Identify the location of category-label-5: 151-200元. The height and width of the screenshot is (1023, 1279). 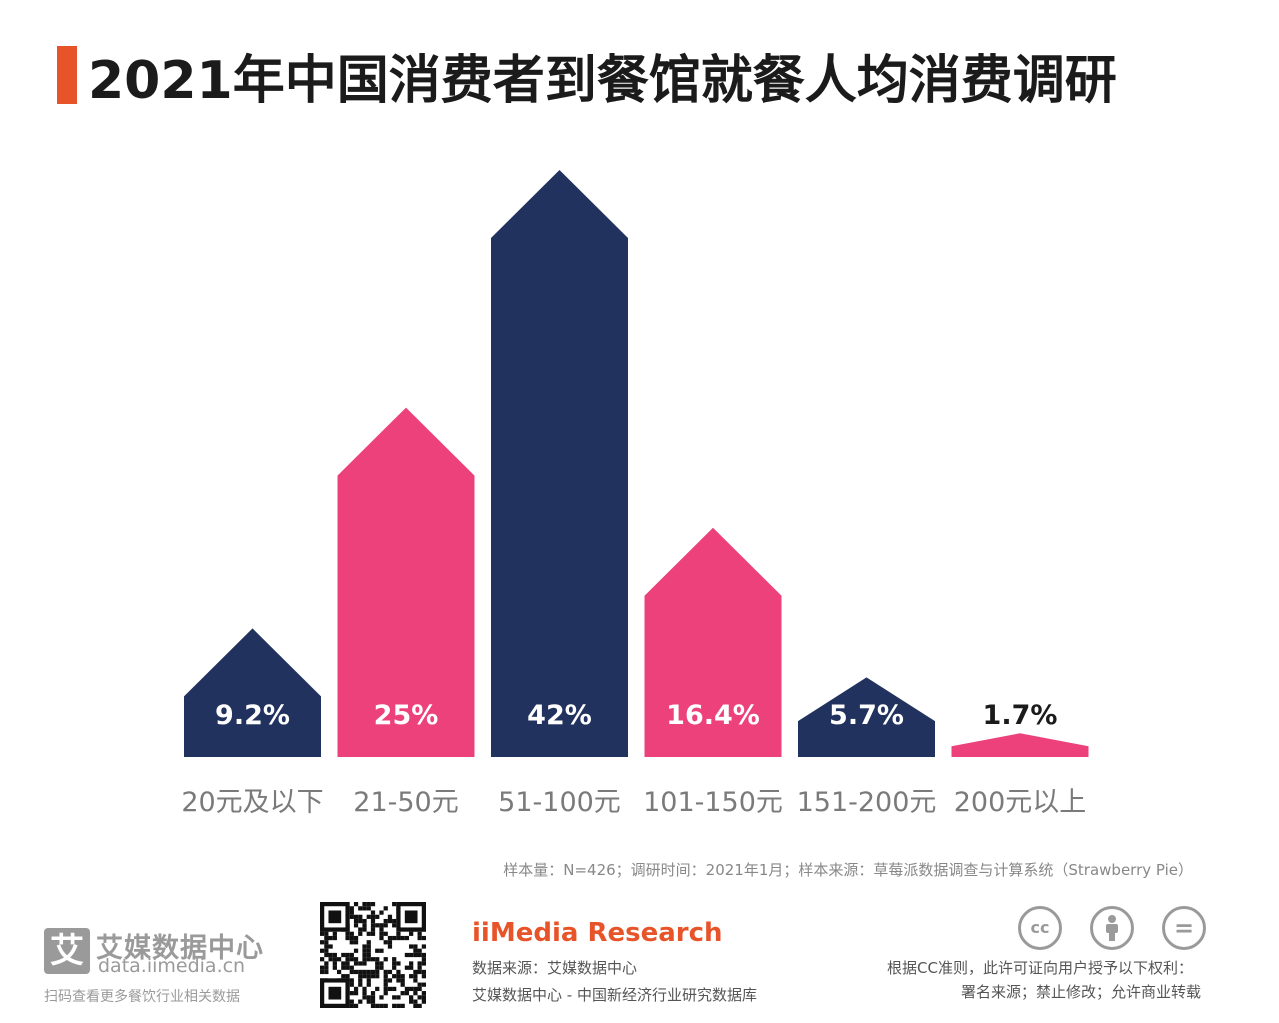
(867, 802).